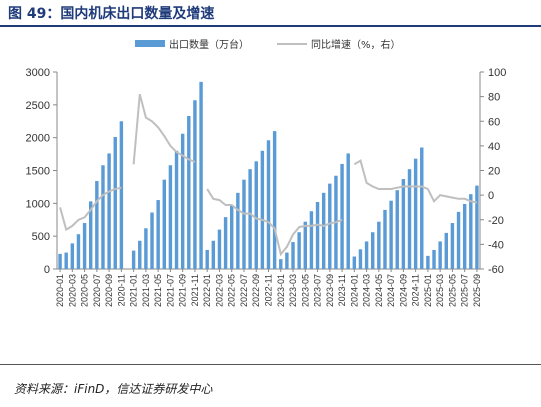 This screenshot has height=407, width=541. I want to click on x-tick-label: 2024-05, so click(379, 290).